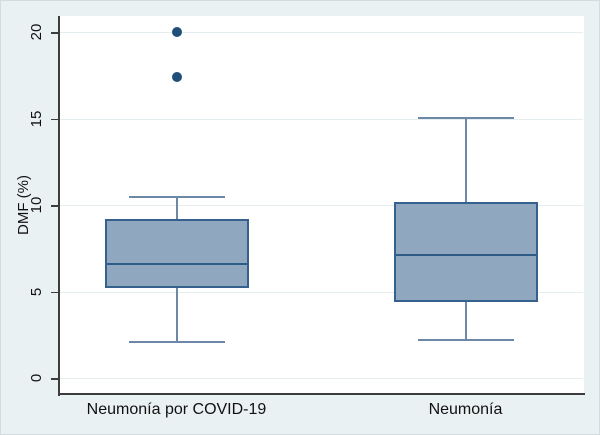 The image size is (600, 435). I want to click on x-category-label: Neumonía por COVID-19, so click(176, 409).